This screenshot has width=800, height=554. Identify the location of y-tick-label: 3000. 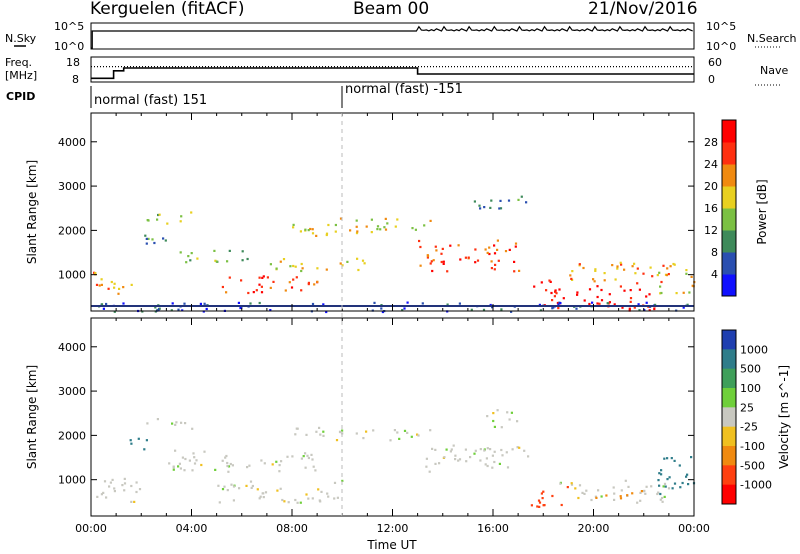
(72, 186).